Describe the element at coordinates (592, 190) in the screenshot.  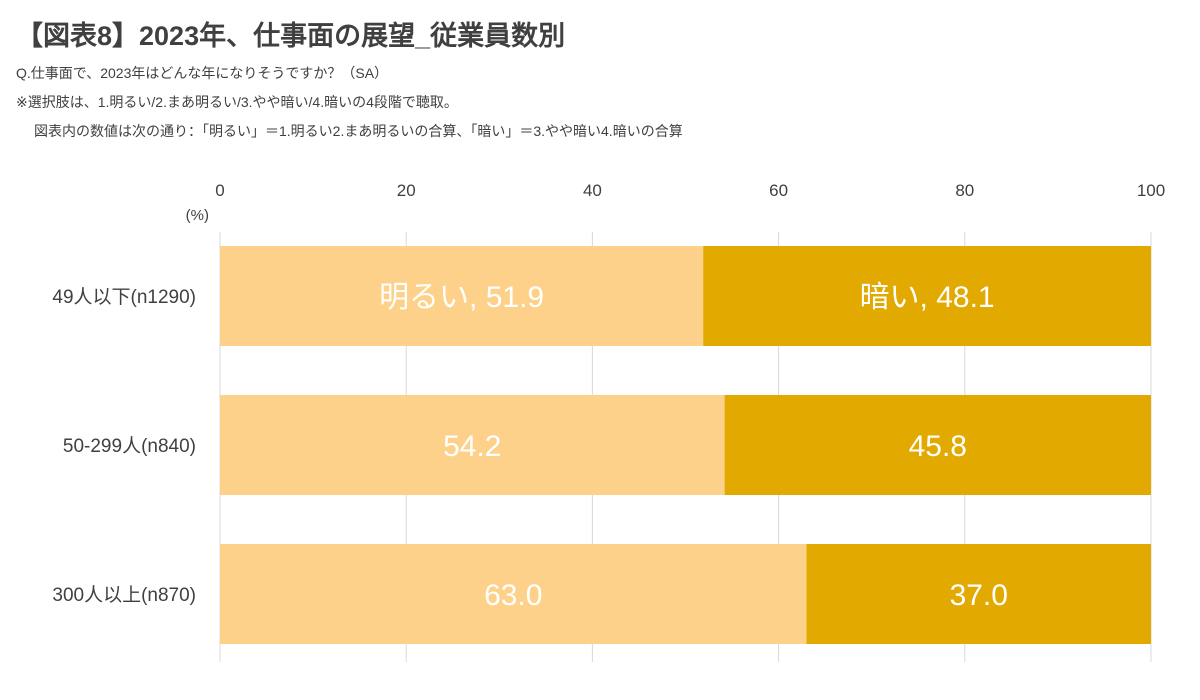
I see `x-tick-label: 40` at that location.